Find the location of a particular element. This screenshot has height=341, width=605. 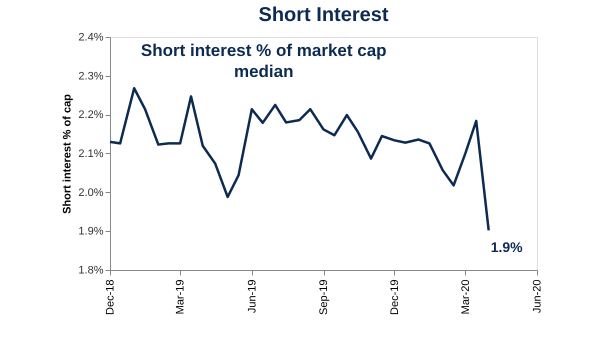

chart-title: Short Interest is located at coordinates (323, 15).